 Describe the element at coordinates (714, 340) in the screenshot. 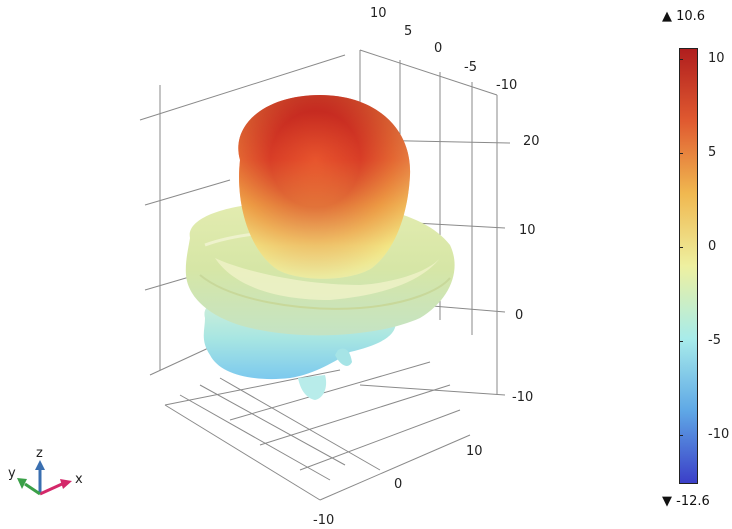

I see `colorbar-tick-label: -5` at that location.